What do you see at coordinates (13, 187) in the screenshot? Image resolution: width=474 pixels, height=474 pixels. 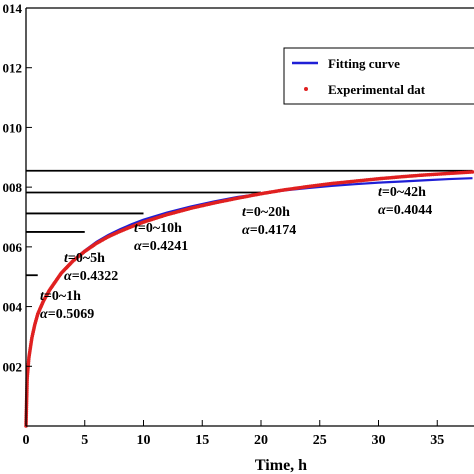 I see `y-tick-label: 008` at bounding box center [13, 187].